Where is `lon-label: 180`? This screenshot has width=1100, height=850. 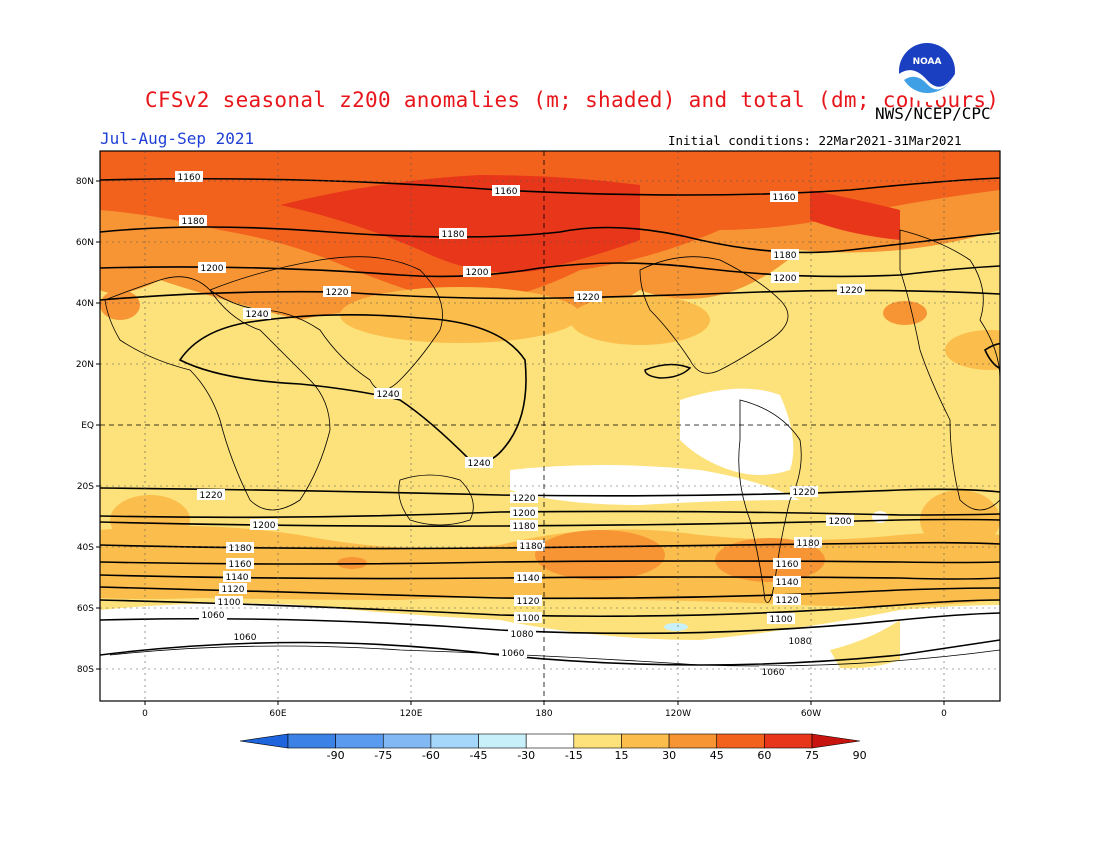 lon-label: 180 is located at coordinates (543, 714).